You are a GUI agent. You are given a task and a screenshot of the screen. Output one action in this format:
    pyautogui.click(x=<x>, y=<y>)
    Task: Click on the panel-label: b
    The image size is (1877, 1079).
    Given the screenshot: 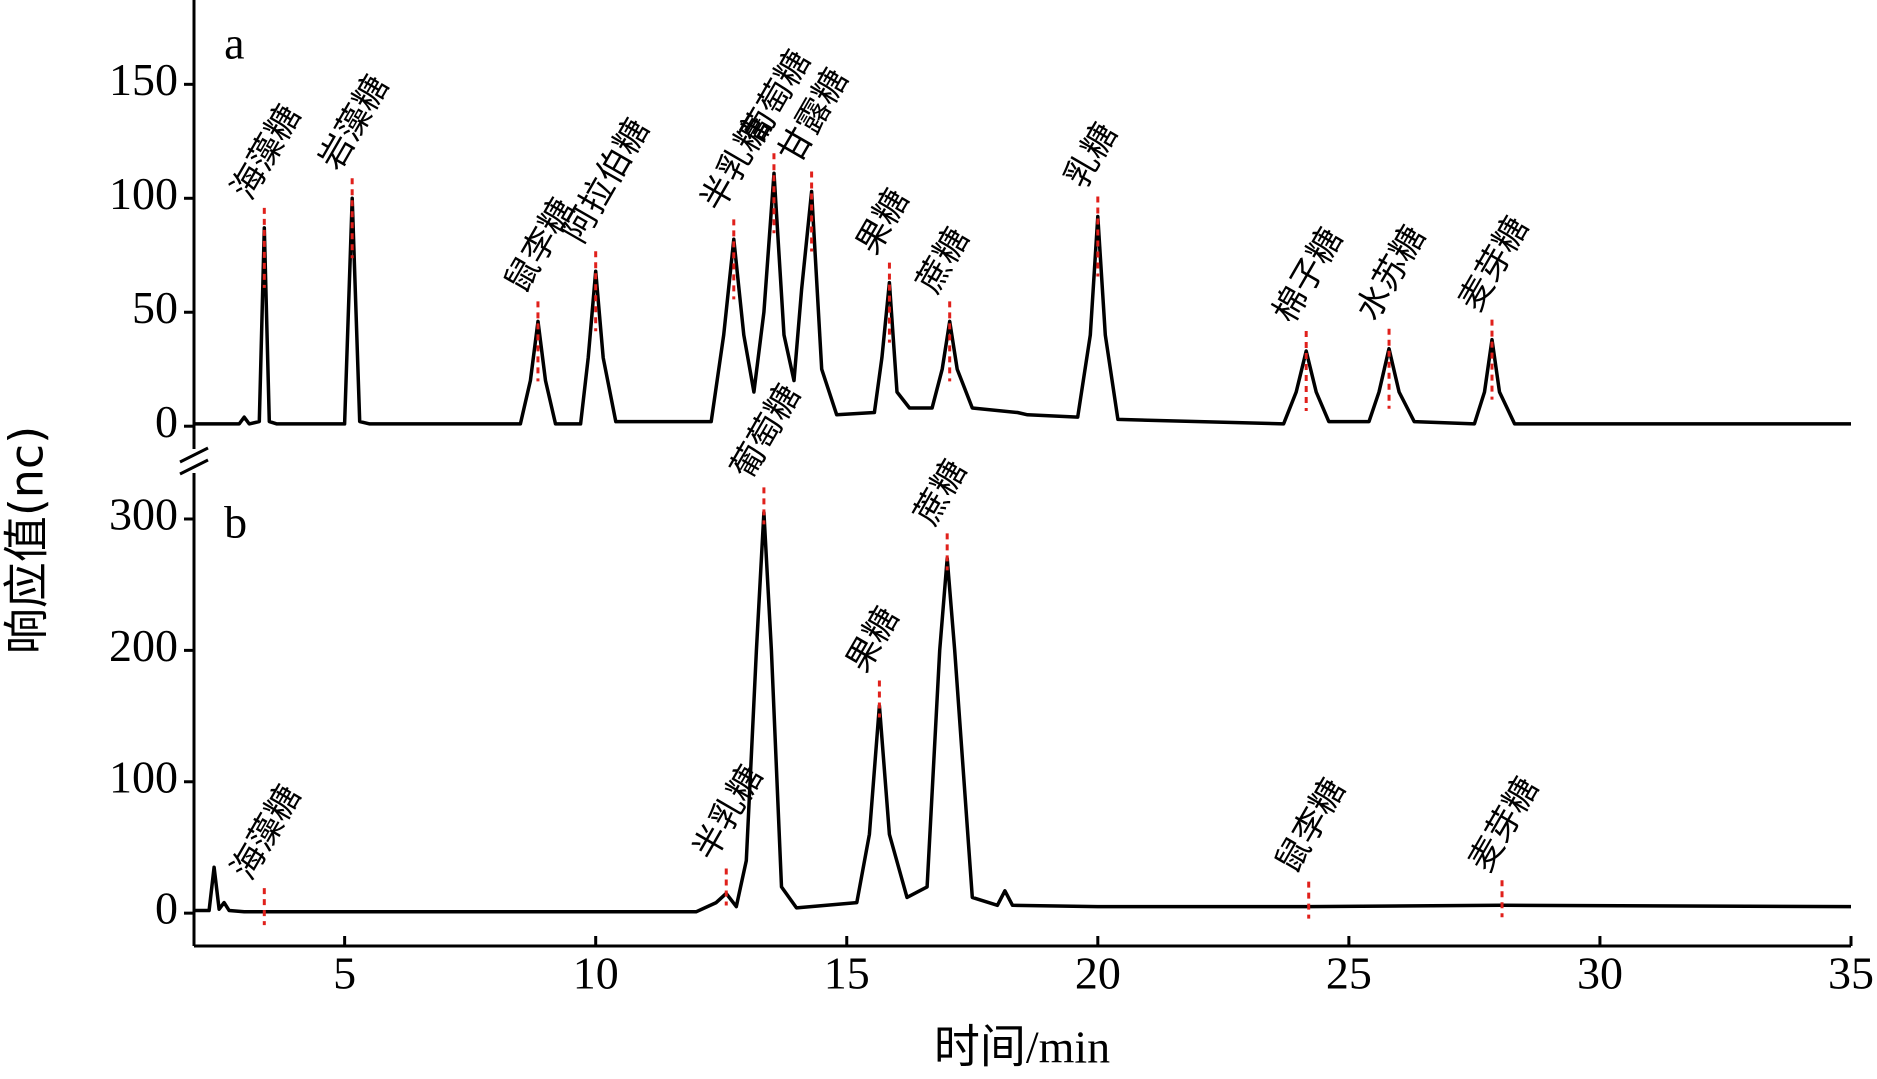 What is the action you would take?
    pyautogui.click(x=235, y=522)
    